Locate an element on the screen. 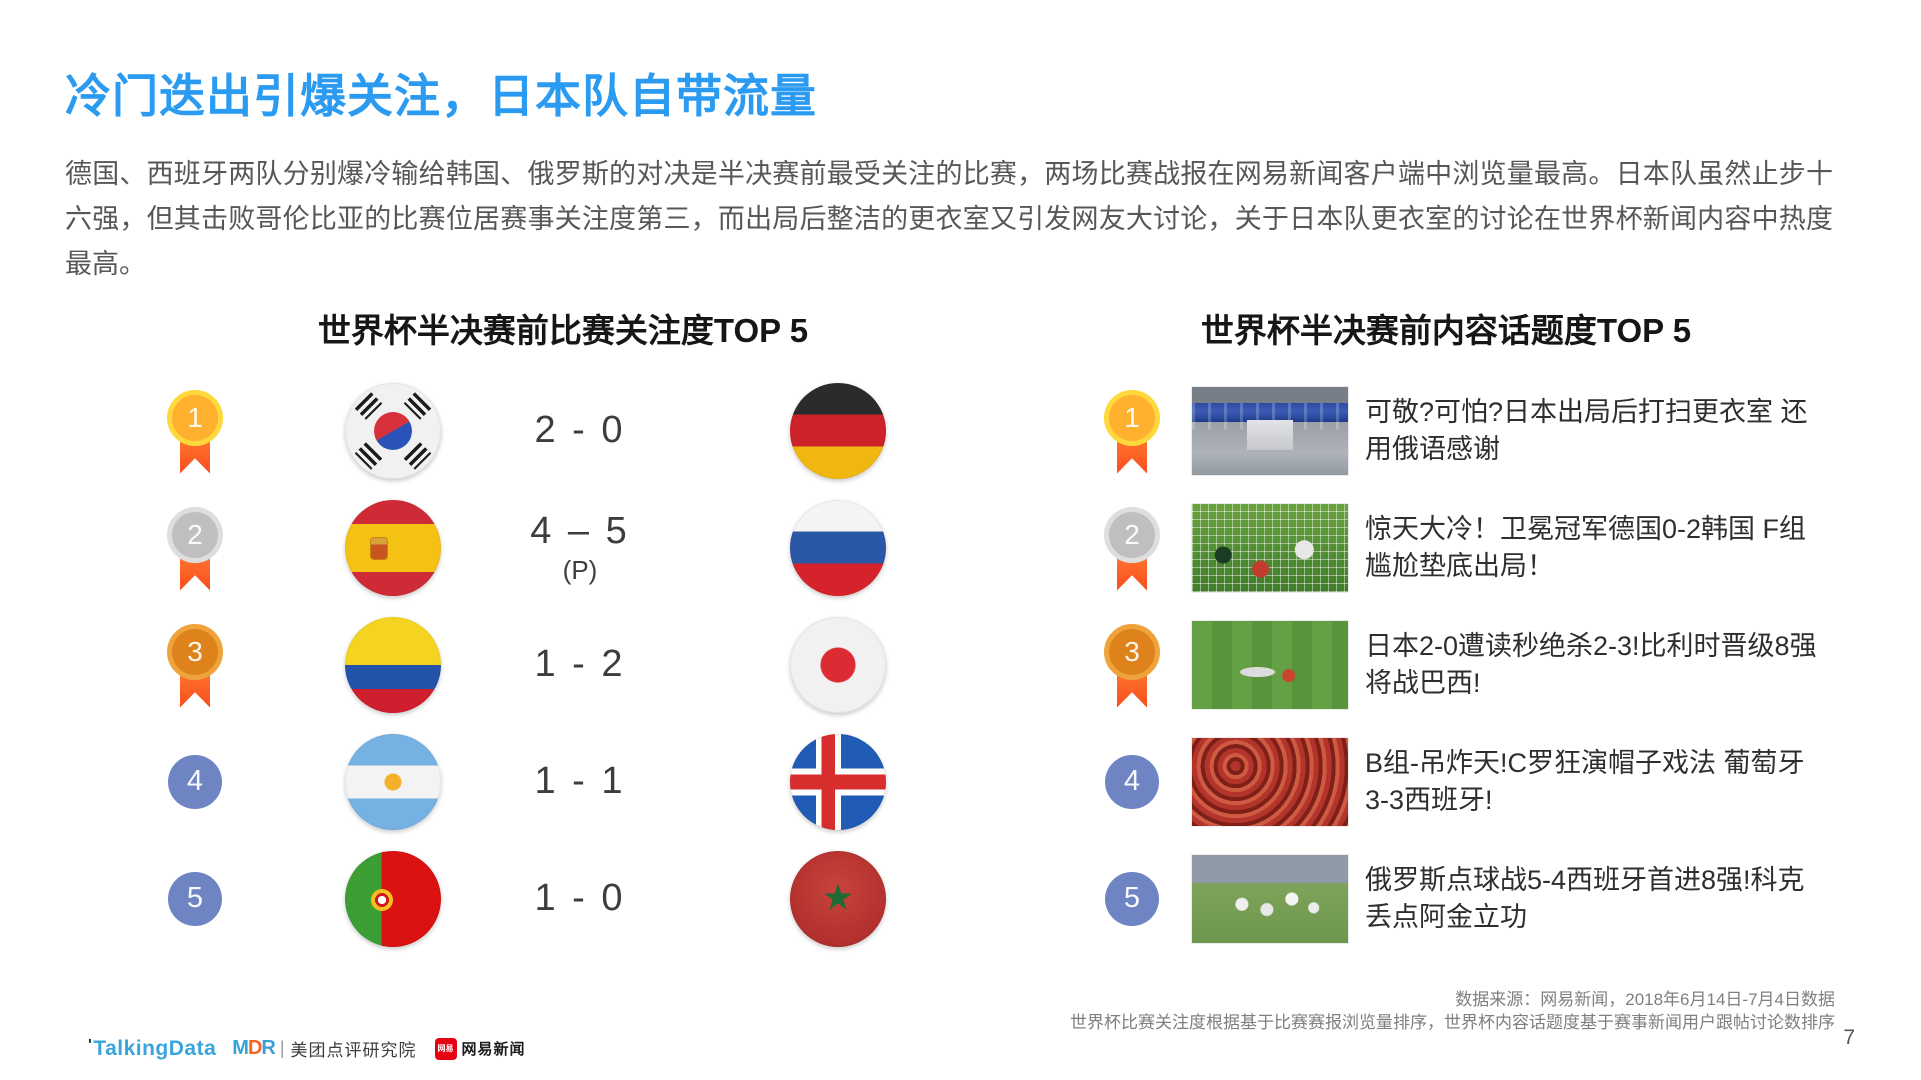  article-headline: 日本2-0遭读秒绝杀2-3!比利时晋级8强将战巴西! is located at coordinates (1591, 664).